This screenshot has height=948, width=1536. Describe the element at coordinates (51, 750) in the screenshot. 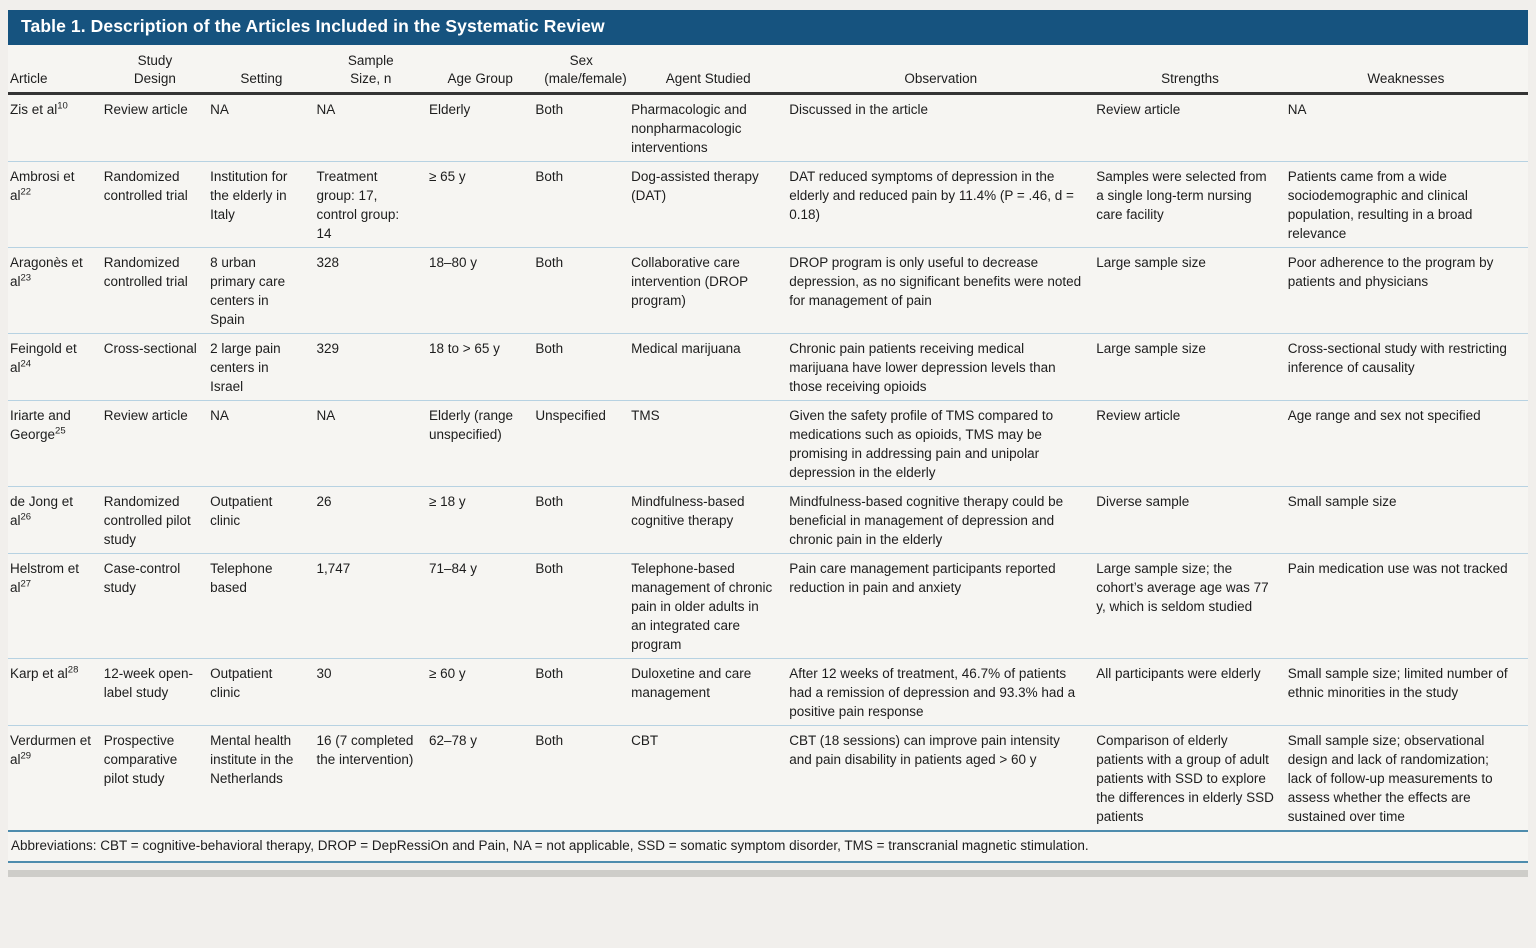

I see `article-name: Verdurmen et al` at that location.